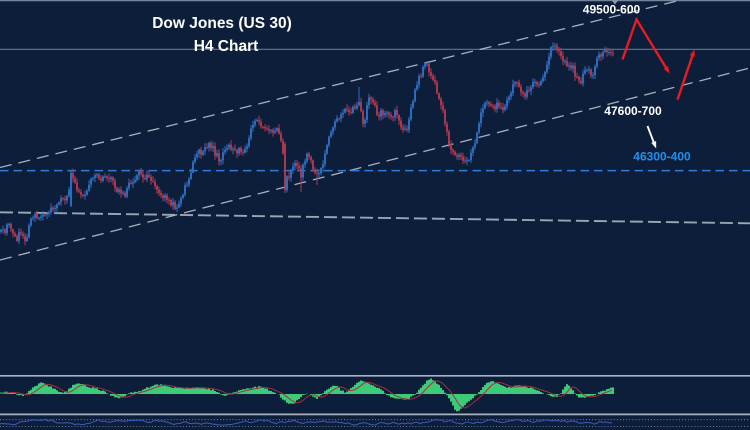  Describe the element at coordinates (222, 23) in the screenshot. I see `svg-text: Dow Jones (US 30)` at that location.